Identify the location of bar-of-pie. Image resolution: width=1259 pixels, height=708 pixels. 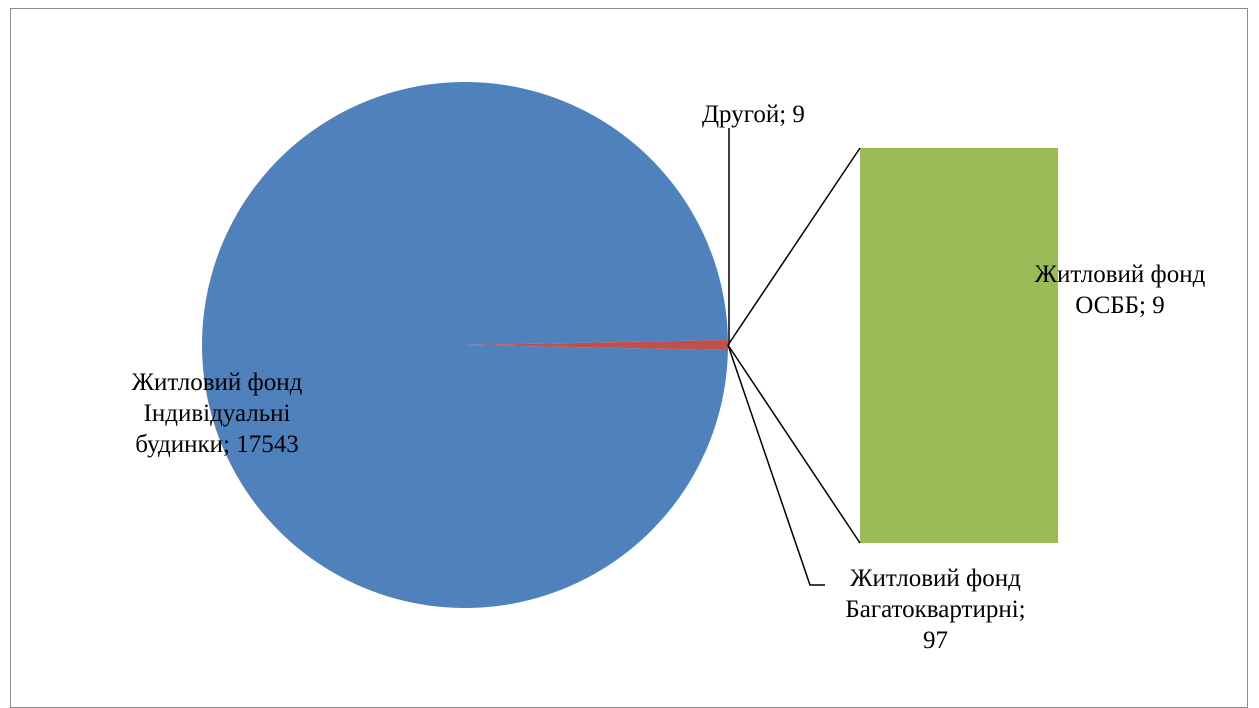
(959, 345).